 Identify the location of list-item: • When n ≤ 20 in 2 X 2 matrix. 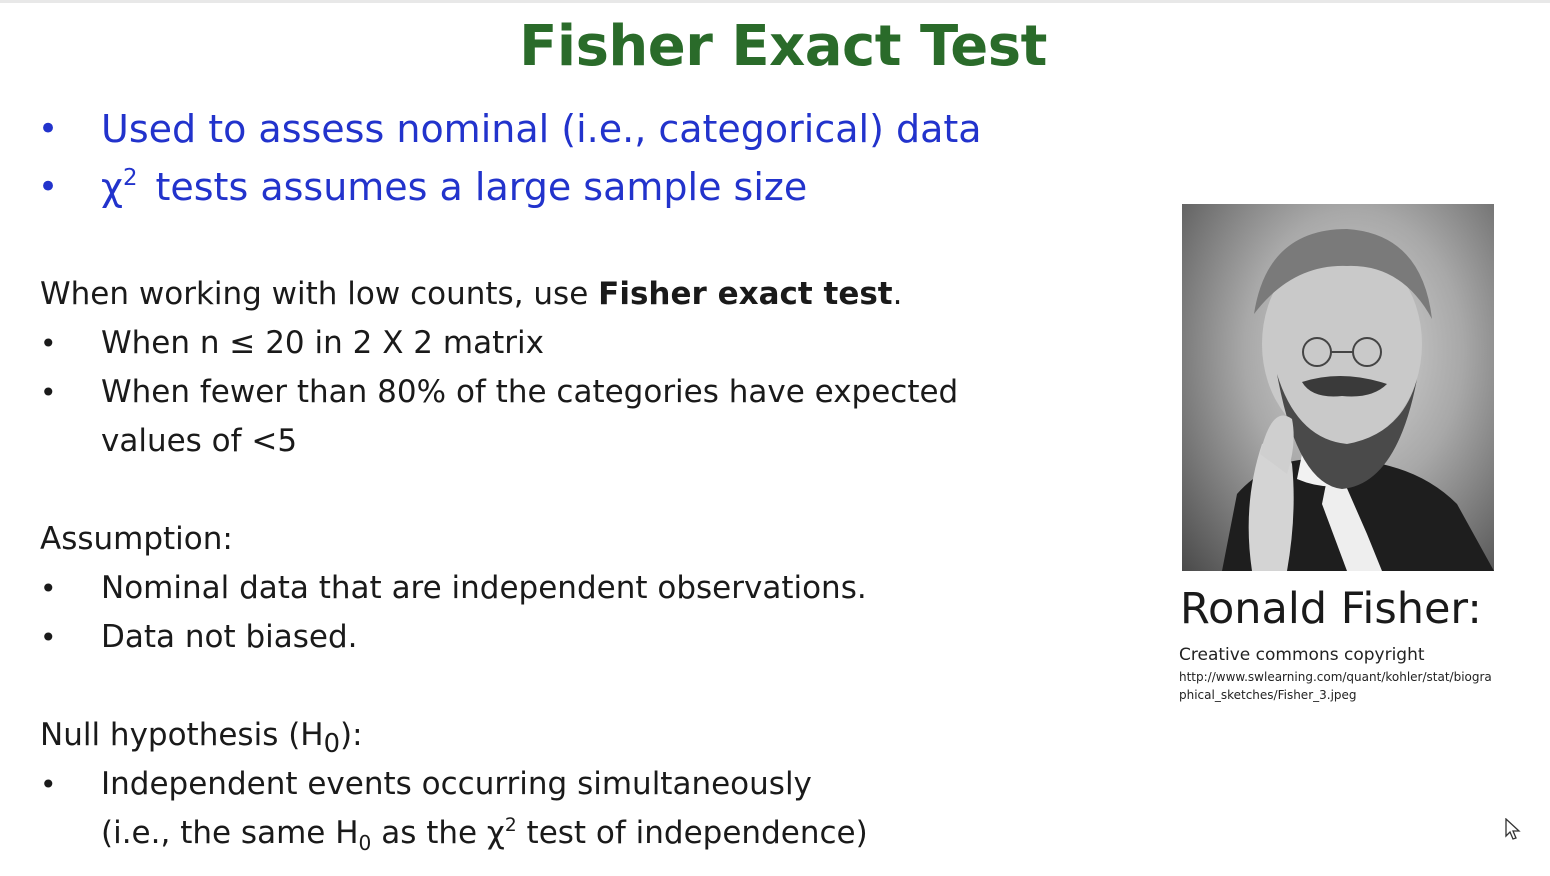
(499, 343).